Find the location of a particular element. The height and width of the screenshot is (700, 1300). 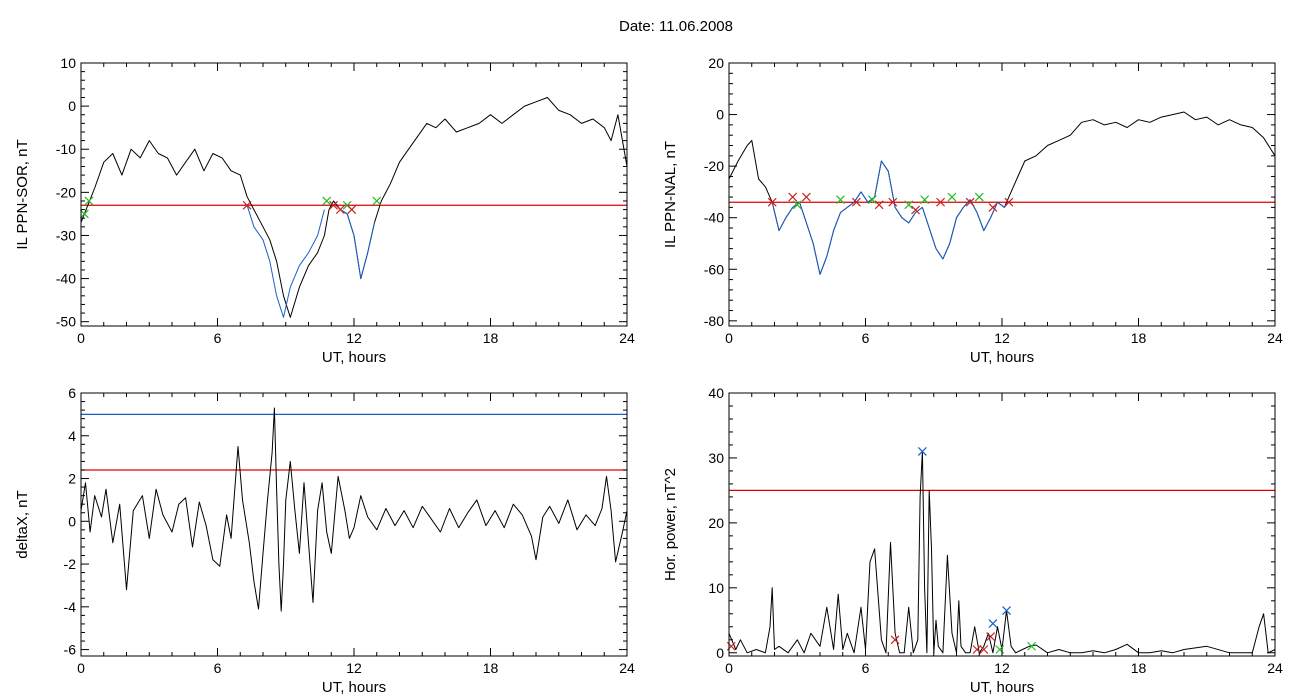

y-axis-label: IL PPN-NAL, nT is located at coordinates (670, 194).